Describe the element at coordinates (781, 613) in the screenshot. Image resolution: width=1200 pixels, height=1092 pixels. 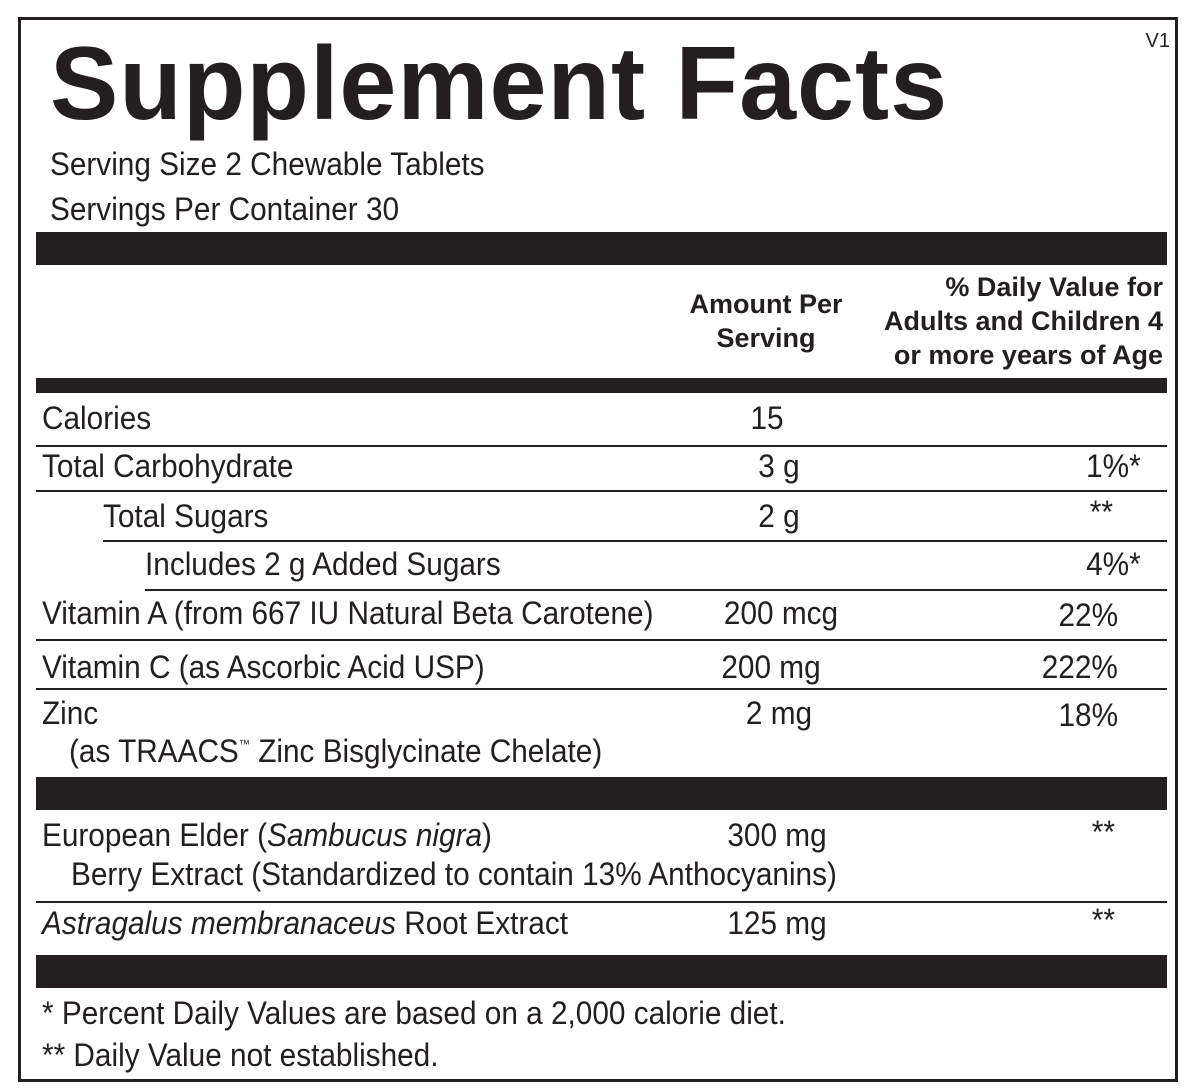
I see `nutrient-amount: 200 mcg` at that location.